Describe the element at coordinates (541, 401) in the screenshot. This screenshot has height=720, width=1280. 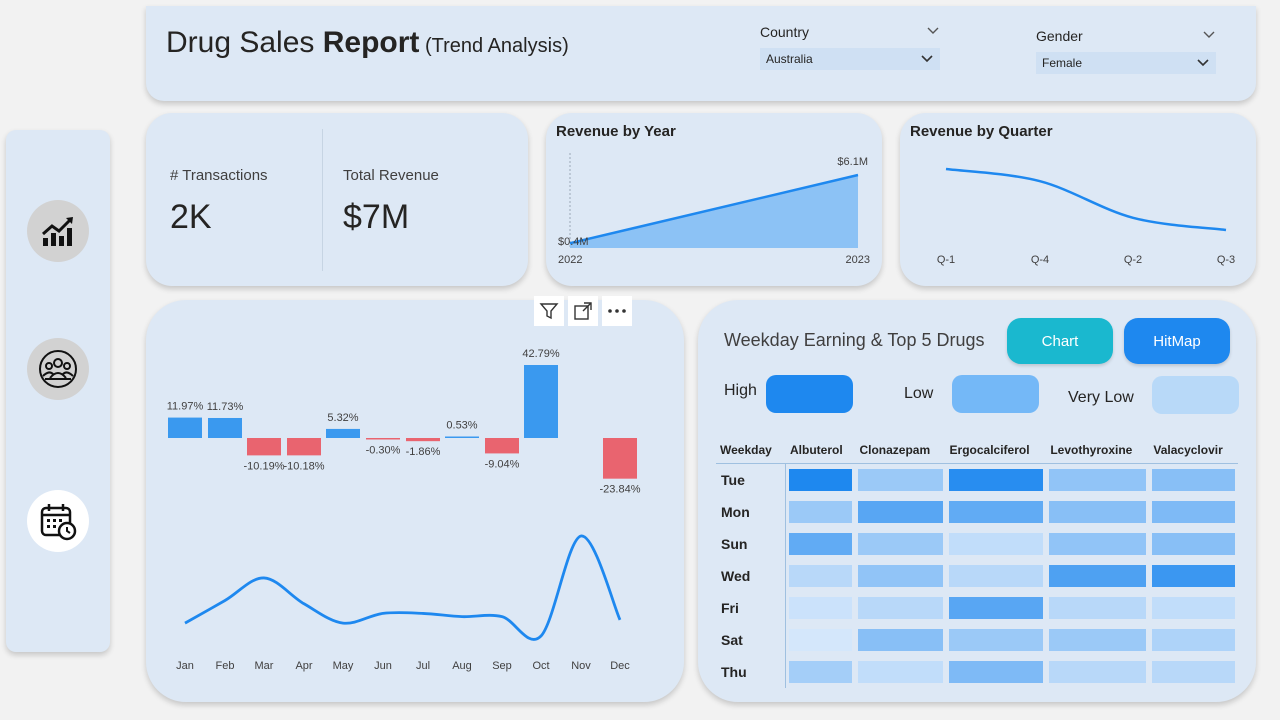
I see `bar-oct` at that location.